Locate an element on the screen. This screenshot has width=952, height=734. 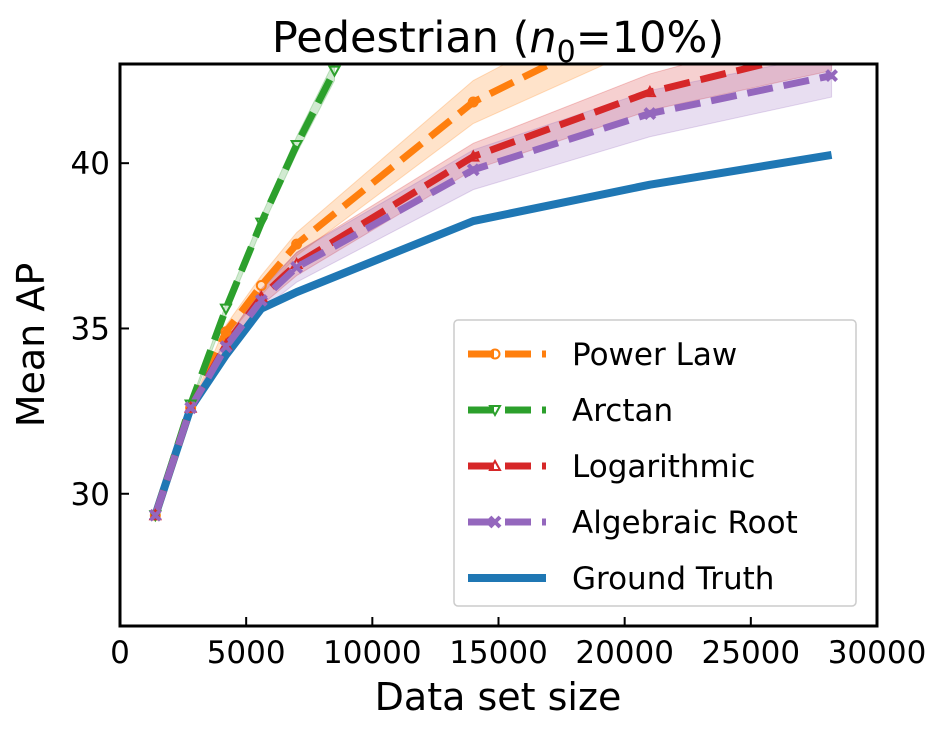
legend-entry-ground-truth: Ground Truth is located at coordinates (621, 579).